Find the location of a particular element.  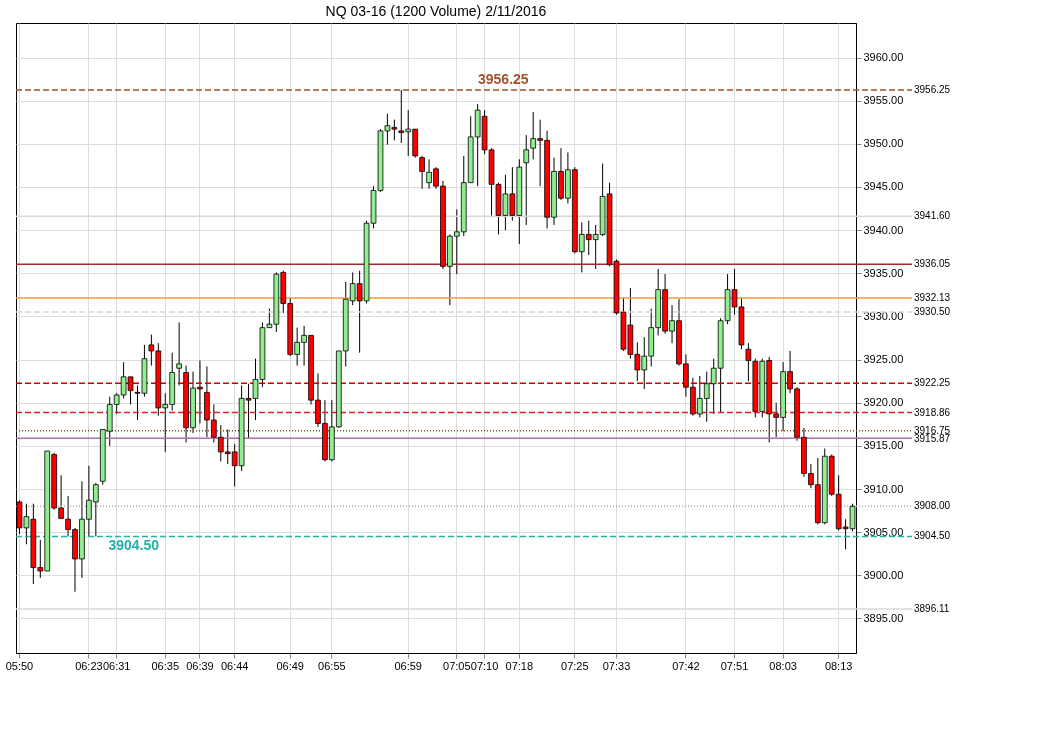

ref-line-label: 3918.86 is located at coordinates (932, 412).